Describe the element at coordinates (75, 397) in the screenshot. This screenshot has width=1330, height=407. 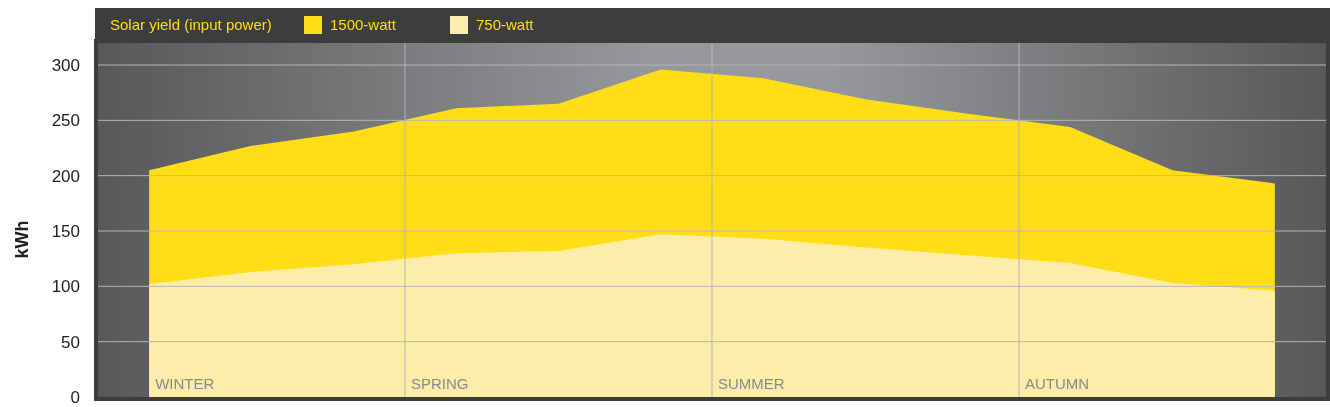
I see `y-tick-label: 0` at that location.